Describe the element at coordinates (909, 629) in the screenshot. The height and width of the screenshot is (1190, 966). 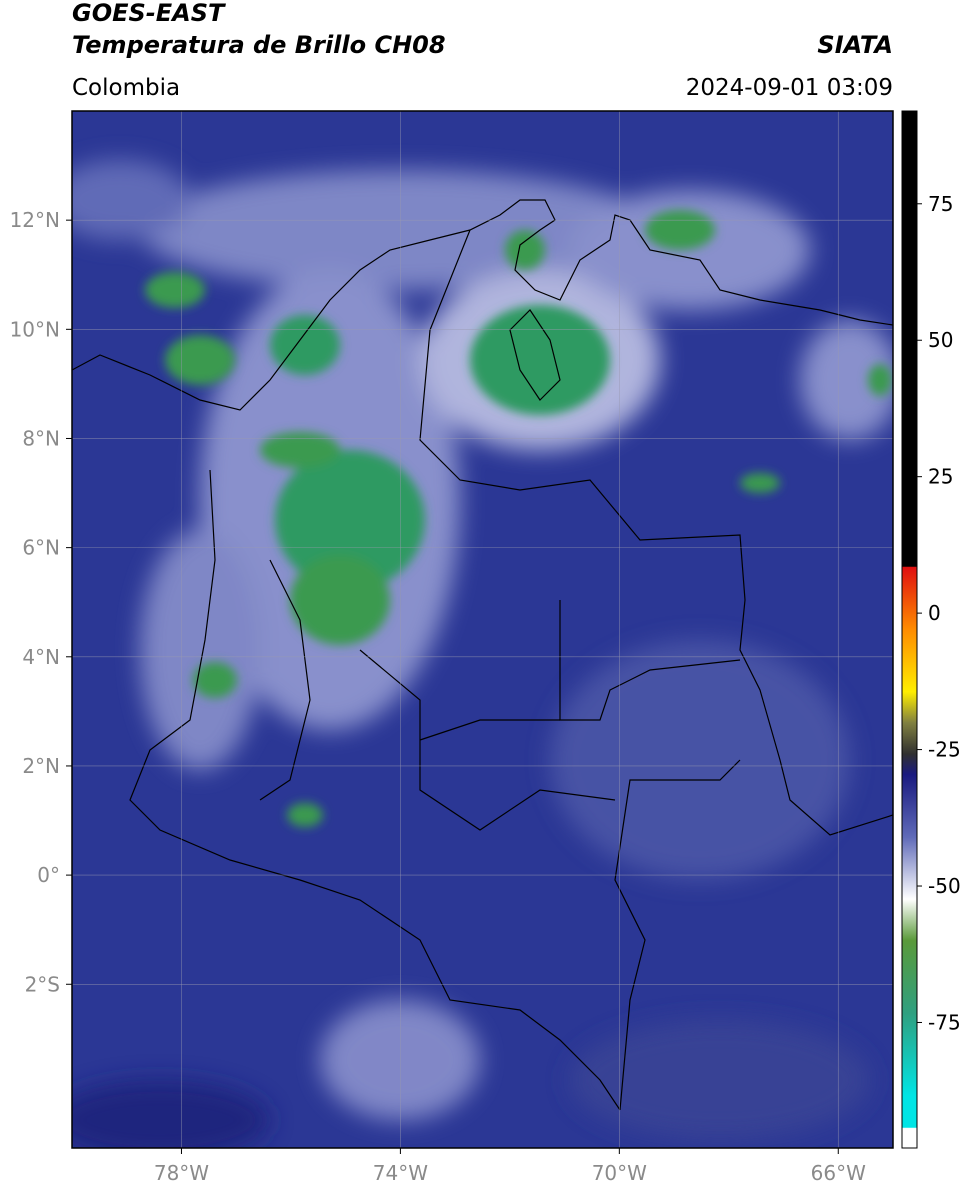
I see `colorbar` at that location.